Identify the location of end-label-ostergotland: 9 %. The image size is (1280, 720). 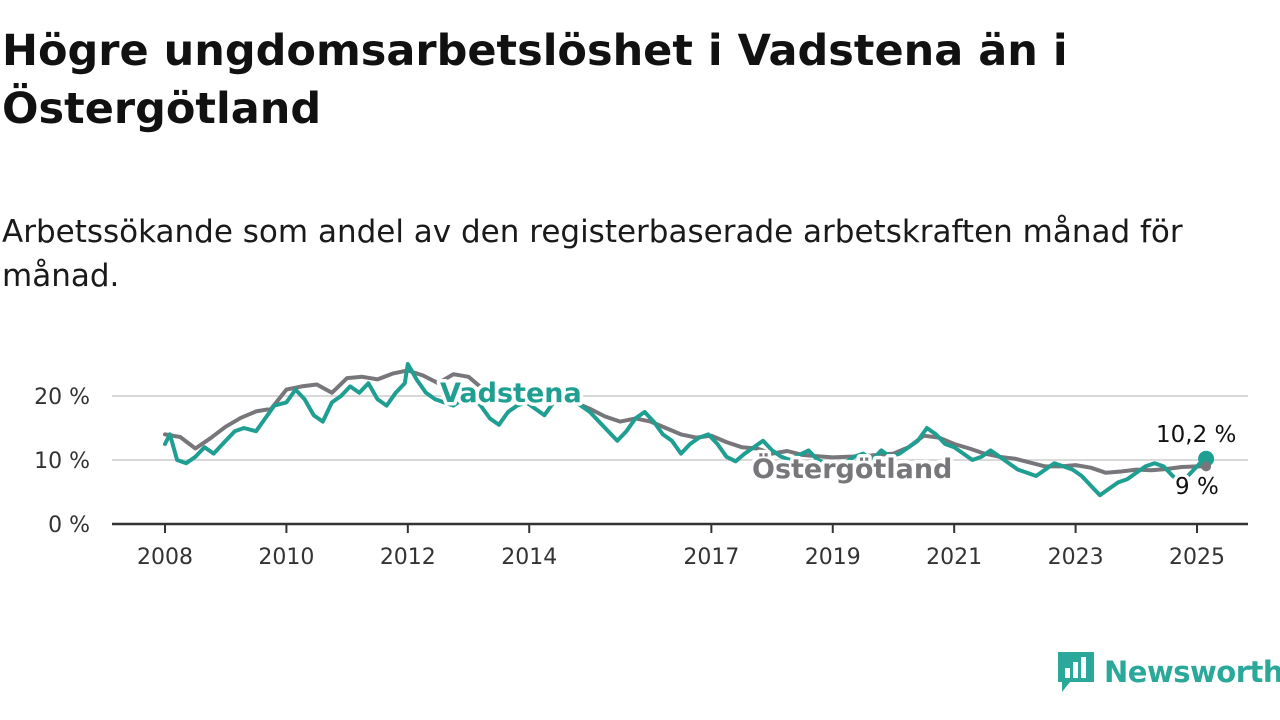
(1197, 487).